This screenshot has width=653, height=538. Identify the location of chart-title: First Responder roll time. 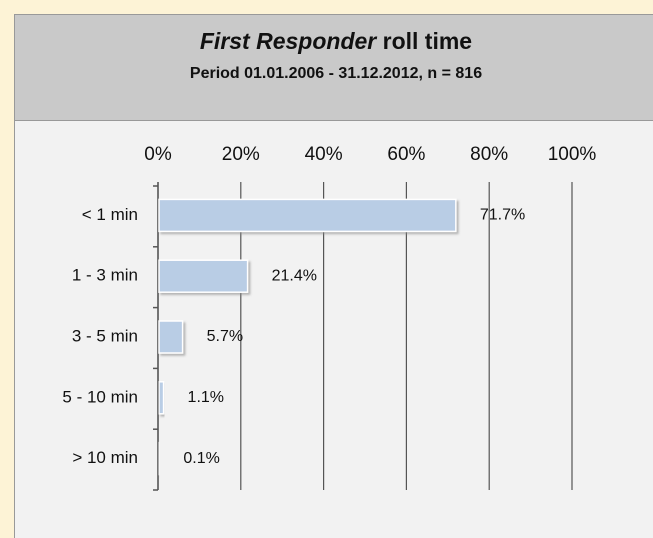
(336, 41).